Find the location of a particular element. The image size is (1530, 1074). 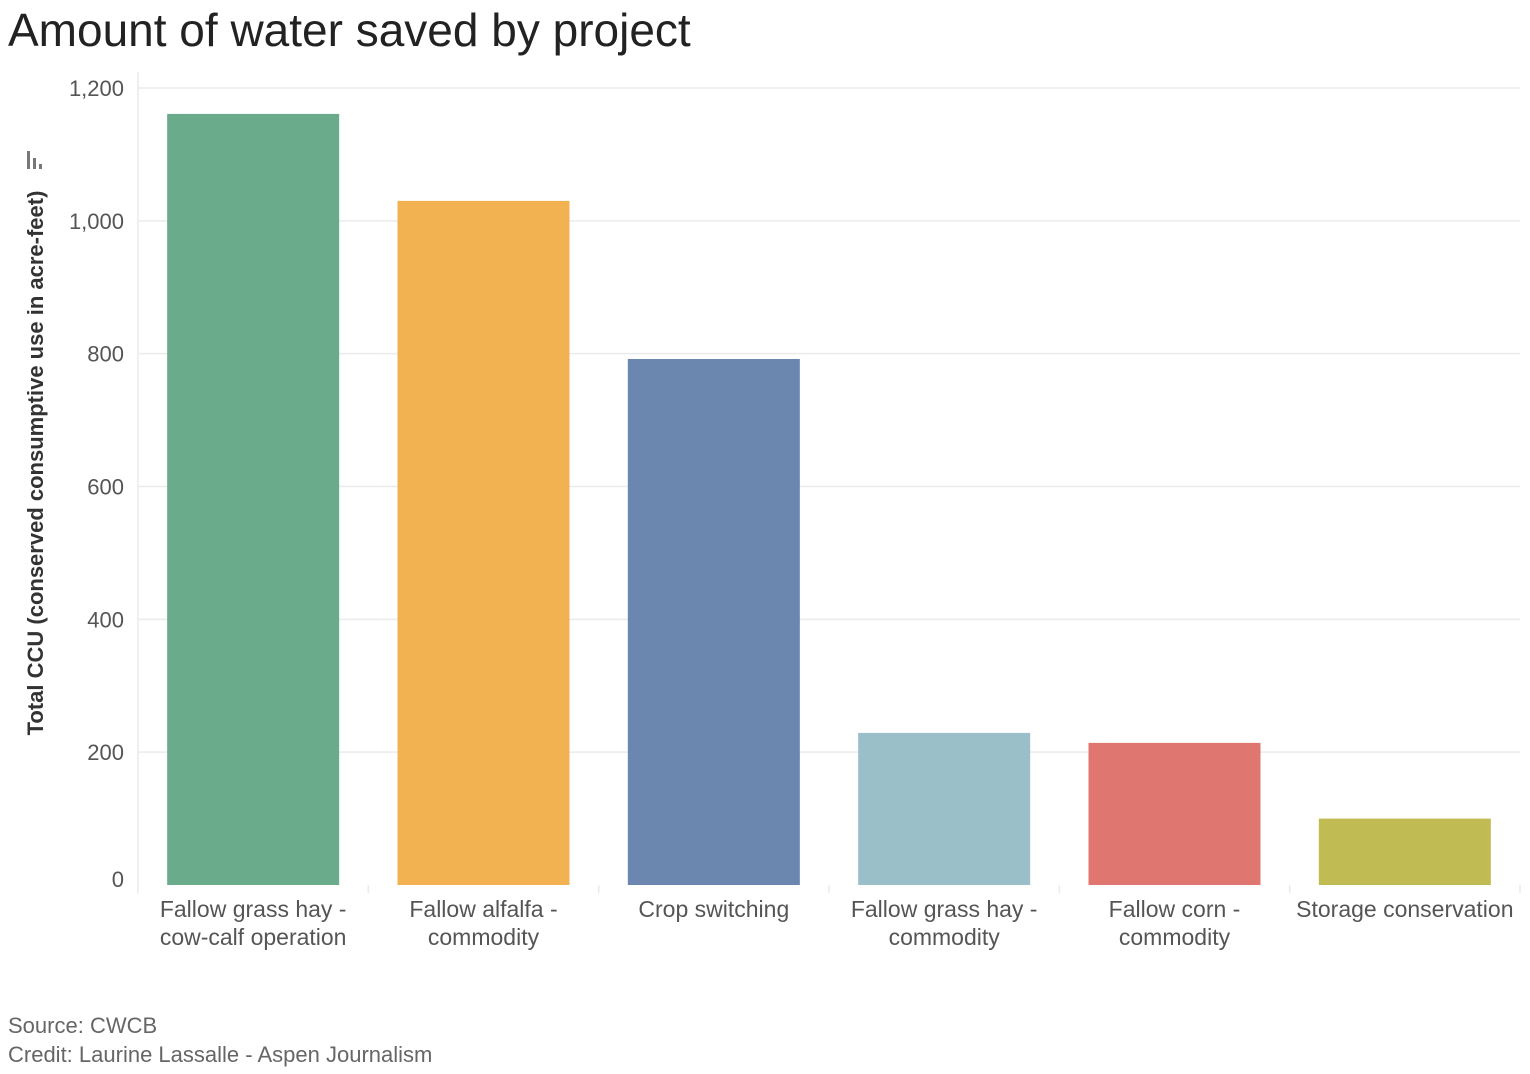

y-tick-label: 0 is located at coordinates (118, 879).